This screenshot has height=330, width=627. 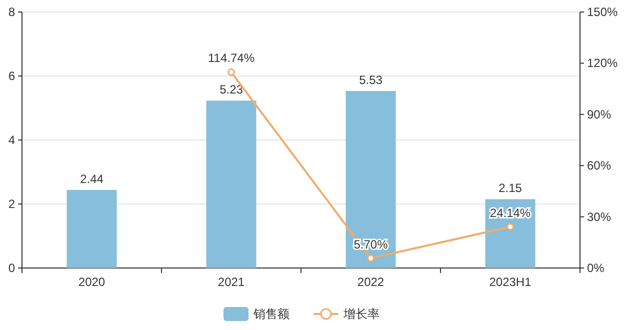 What do you see at coordinates (92, 282) in the screenshot?
I see `x-tick-label: 2020` at bounding box center [92, 282].